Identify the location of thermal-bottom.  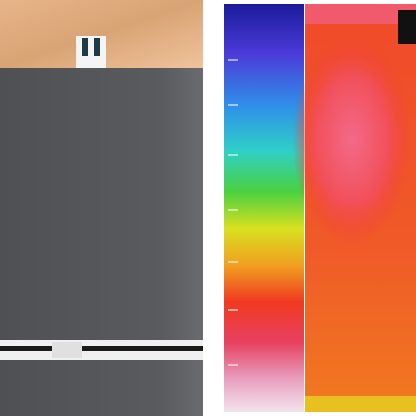
(360, 404).